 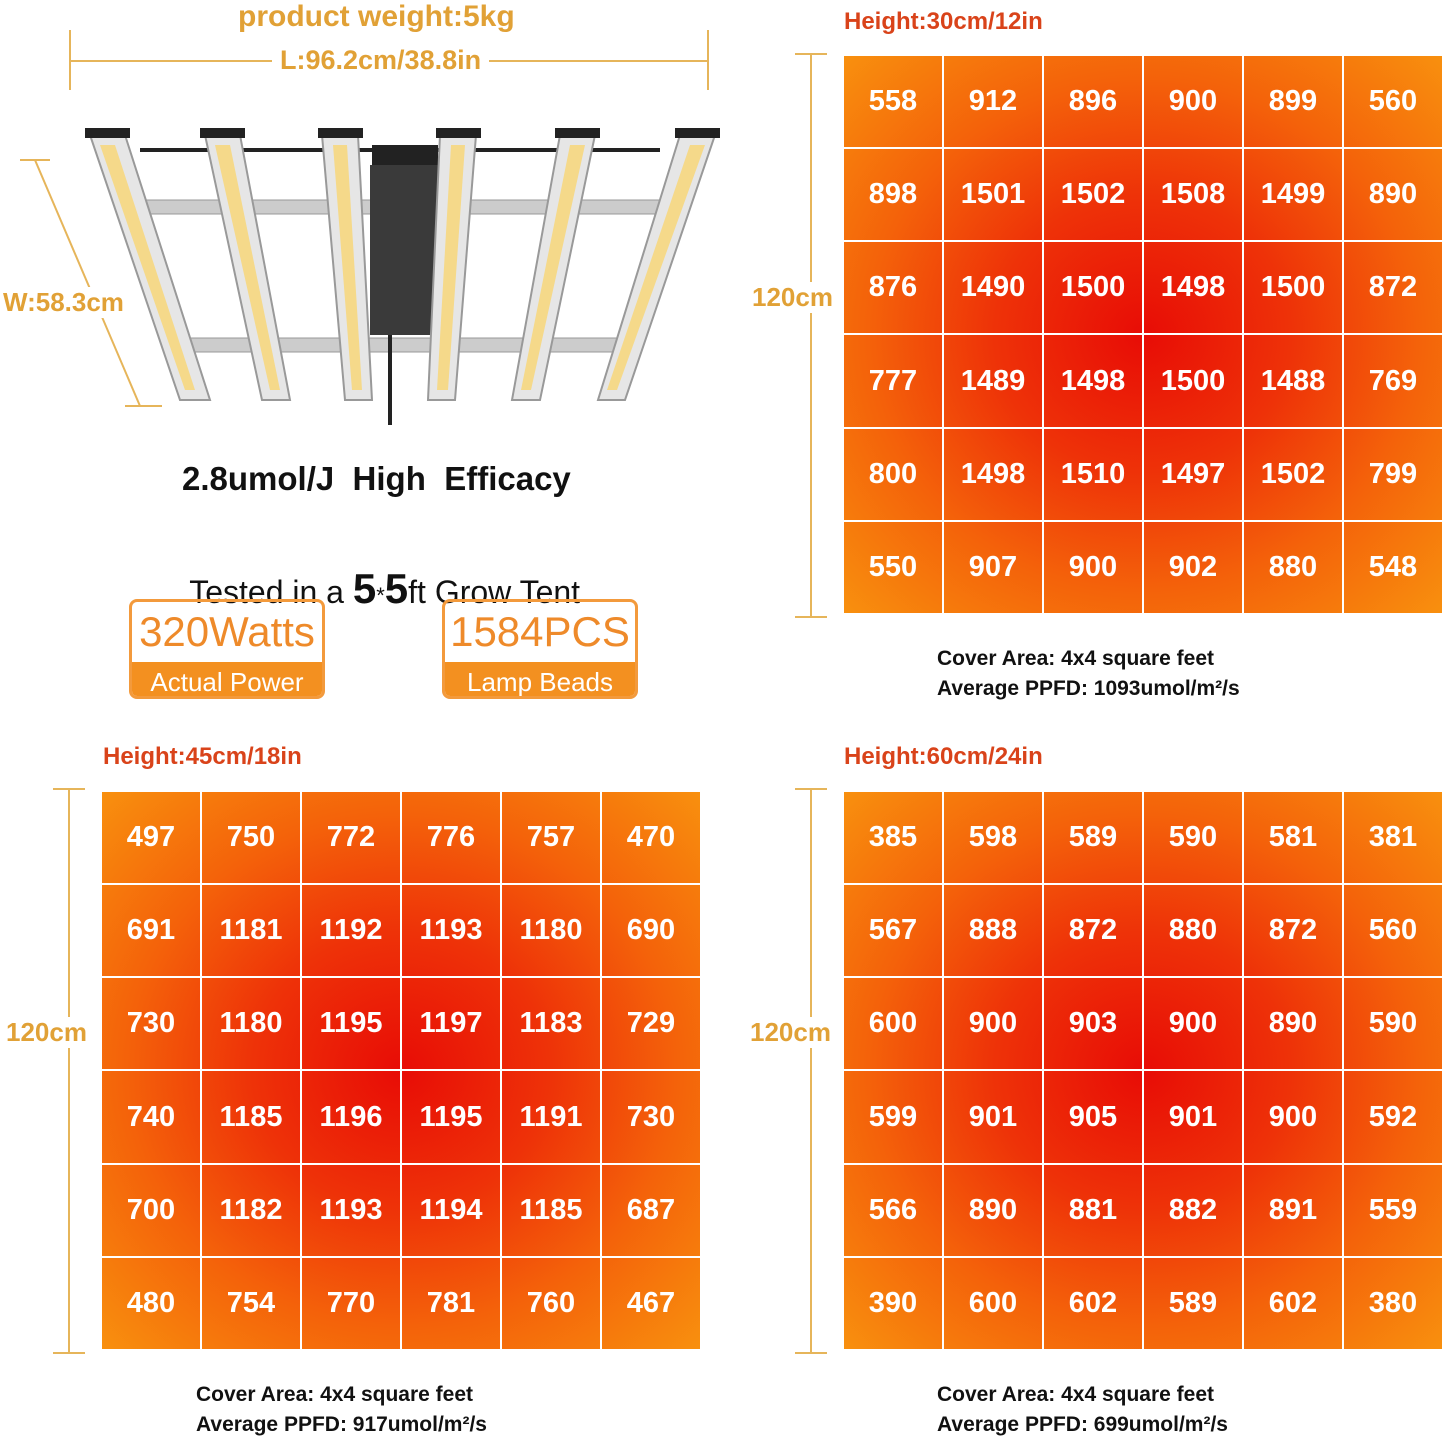 What do you see at coordinates (202, 756) in the screenshot?
I see `map-title: Height:45cm/18in` at bounding box center [202, 756].